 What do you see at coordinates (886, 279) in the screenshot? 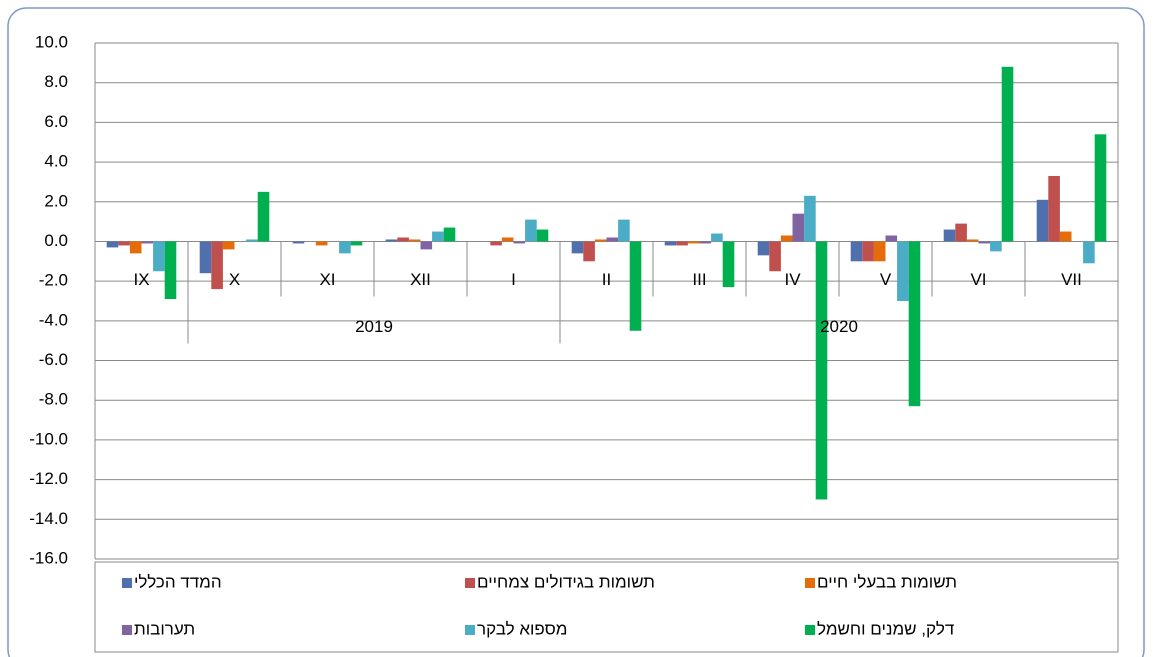
I see `x-tick-label: V` at bounding box center [886, 279].